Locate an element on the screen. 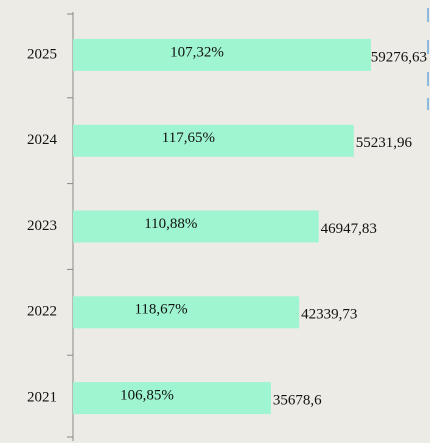  y-tick-label: 2024 is located at coordinates (42, 140).